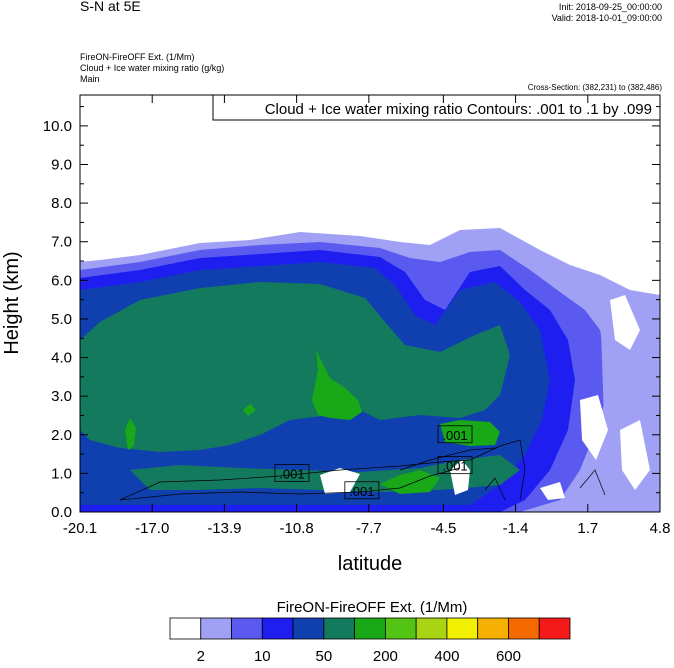 This screenshot has height=668, width=674. I want to click on colorbar-title: FireON-FireOFF Ext. (1/Mm), so click(372, 607).